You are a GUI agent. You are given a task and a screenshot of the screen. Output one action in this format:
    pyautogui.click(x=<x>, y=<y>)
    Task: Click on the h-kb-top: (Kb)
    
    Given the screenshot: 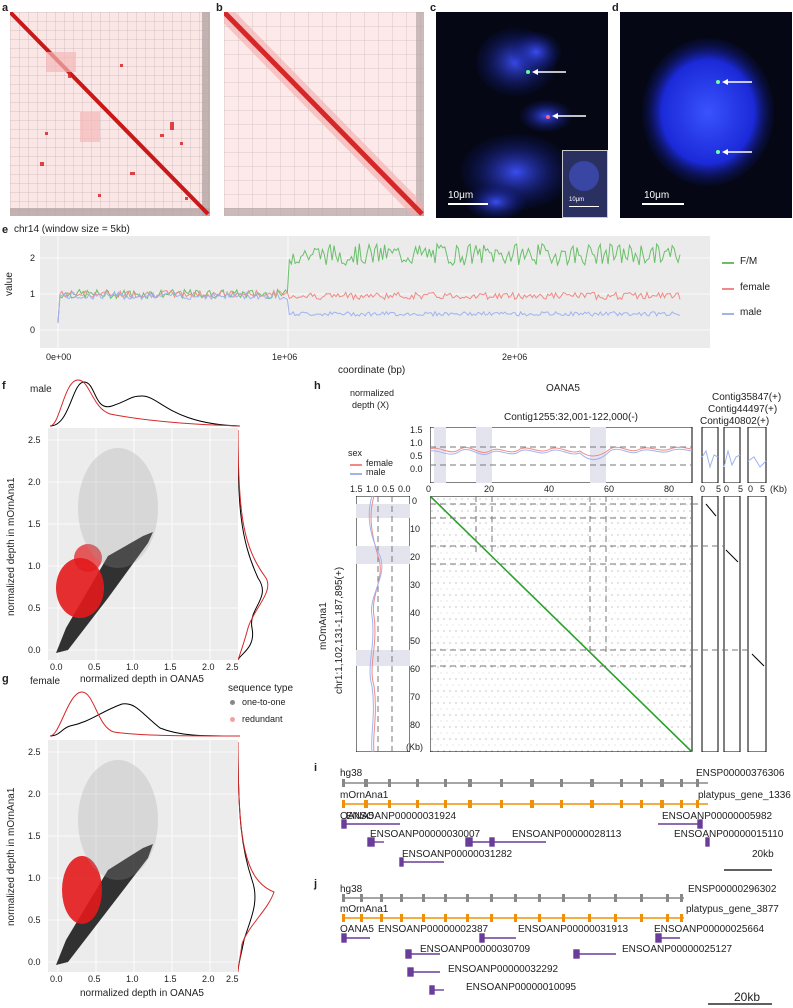 What is the action you would take?
    pyautogui.click(x=779, y=489)
    